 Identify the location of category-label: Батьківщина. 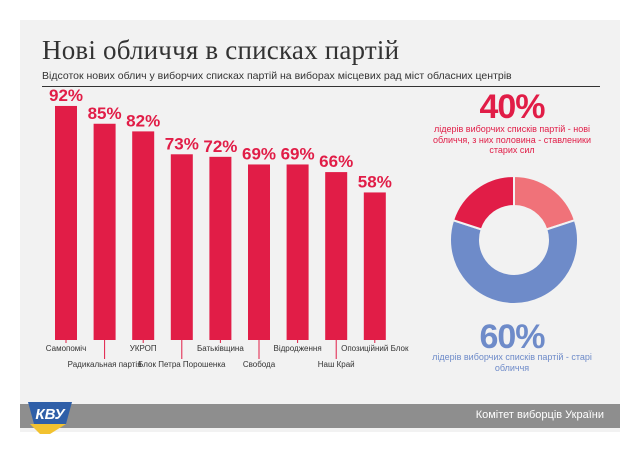
(220, 348).